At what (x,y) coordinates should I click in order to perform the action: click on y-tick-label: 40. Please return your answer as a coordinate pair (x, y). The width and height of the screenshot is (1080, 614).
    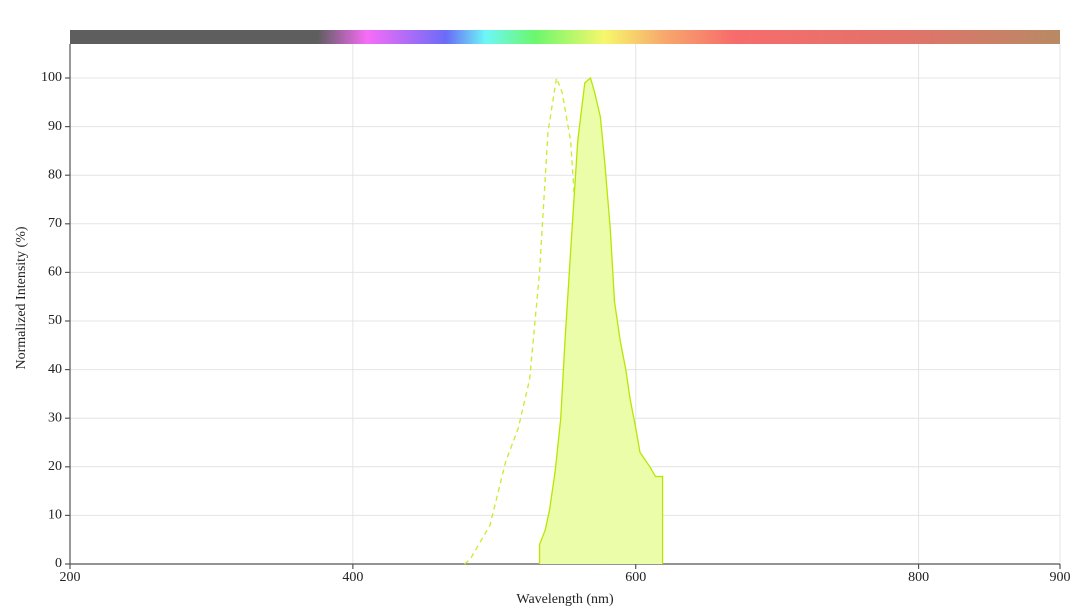
    Looking at the image, I should click on (55, 369).